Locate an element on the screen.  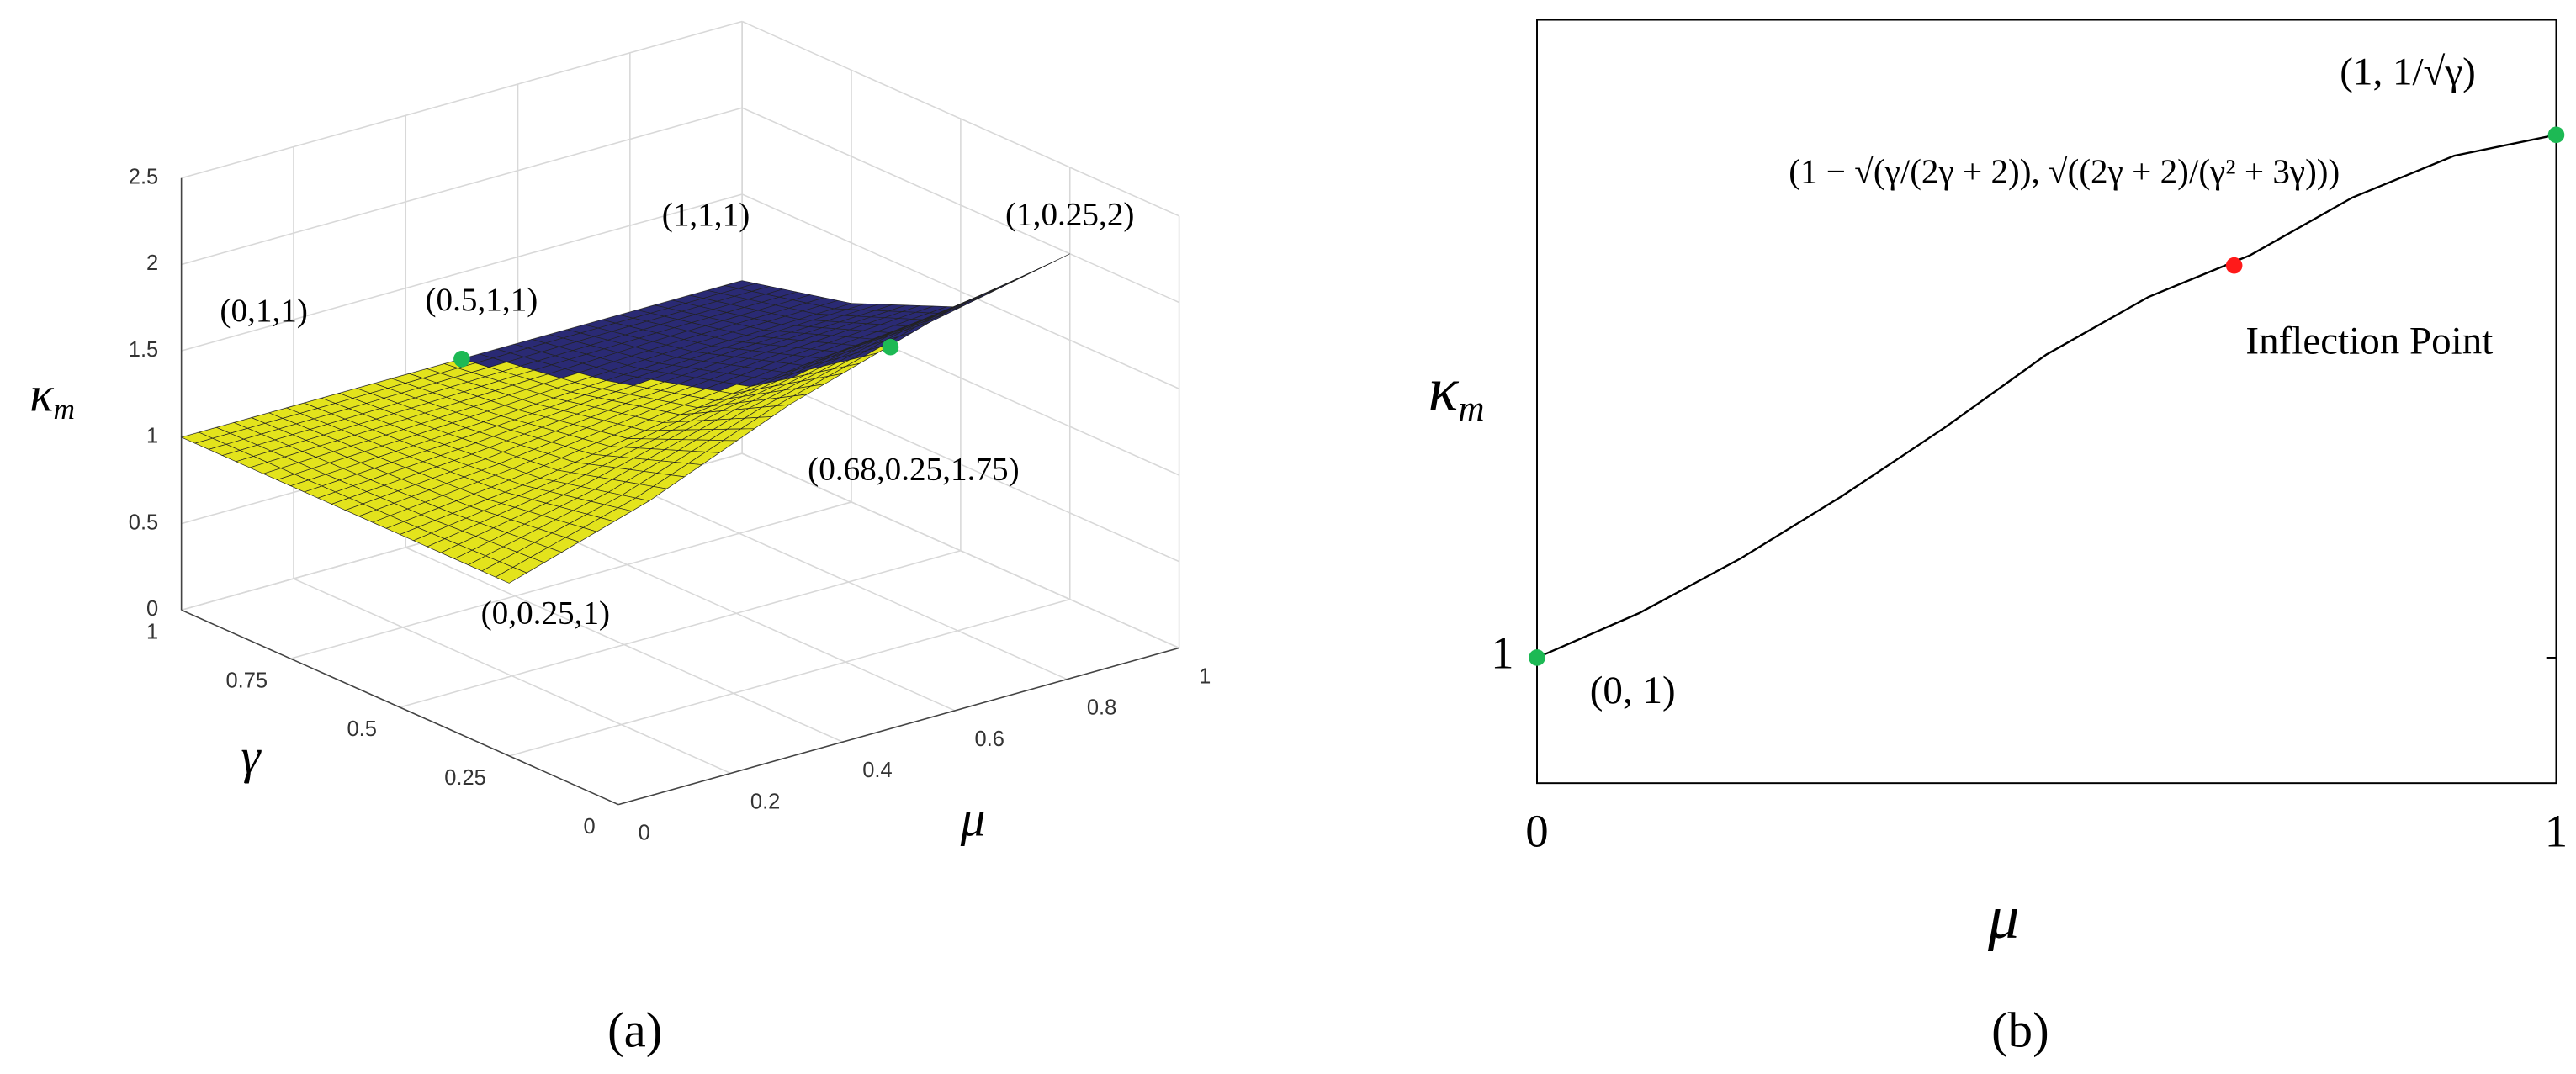
z-tick-label: 1 is located at coordinates (152, 436).